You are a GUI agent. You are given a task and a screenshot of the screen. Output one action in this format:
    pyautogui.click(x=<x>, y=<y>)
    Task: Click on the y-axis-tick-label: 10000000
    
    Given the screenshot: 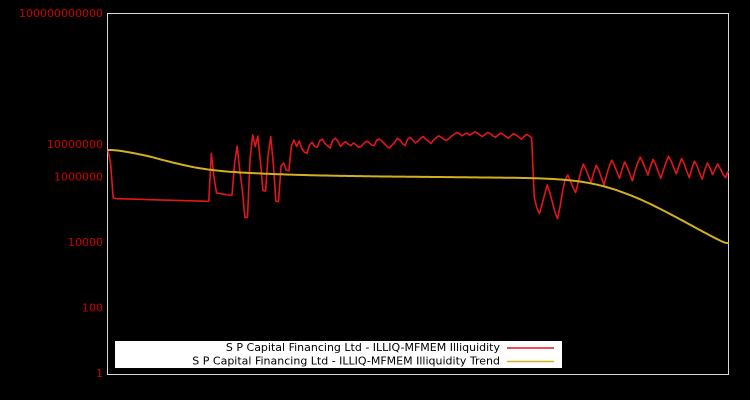 What is the action you would take?
    pyautogui.click(x=75, y=144)
    